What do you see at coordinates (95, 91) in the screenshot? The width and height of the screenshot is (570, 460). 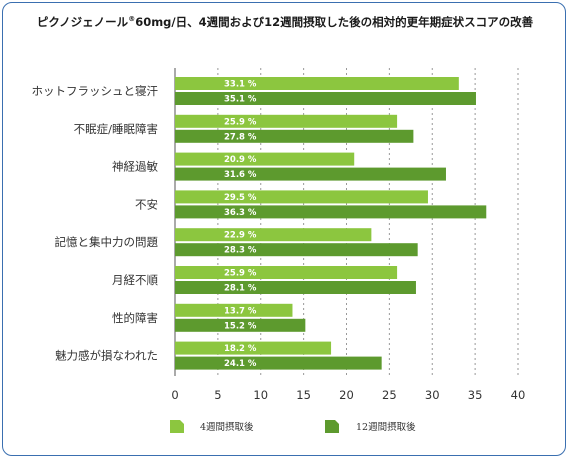 I see `category-label: ホットフラッシュと寝汗` at bounding box center [95, 91].